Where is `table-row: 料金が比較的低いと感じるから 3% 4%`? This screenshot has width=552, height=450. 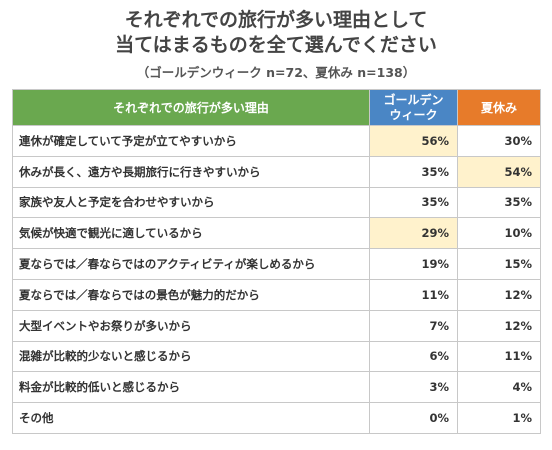 table-row: 料金が比較的低いと感じるから 3% 4% is located at coordinates (276, 387).